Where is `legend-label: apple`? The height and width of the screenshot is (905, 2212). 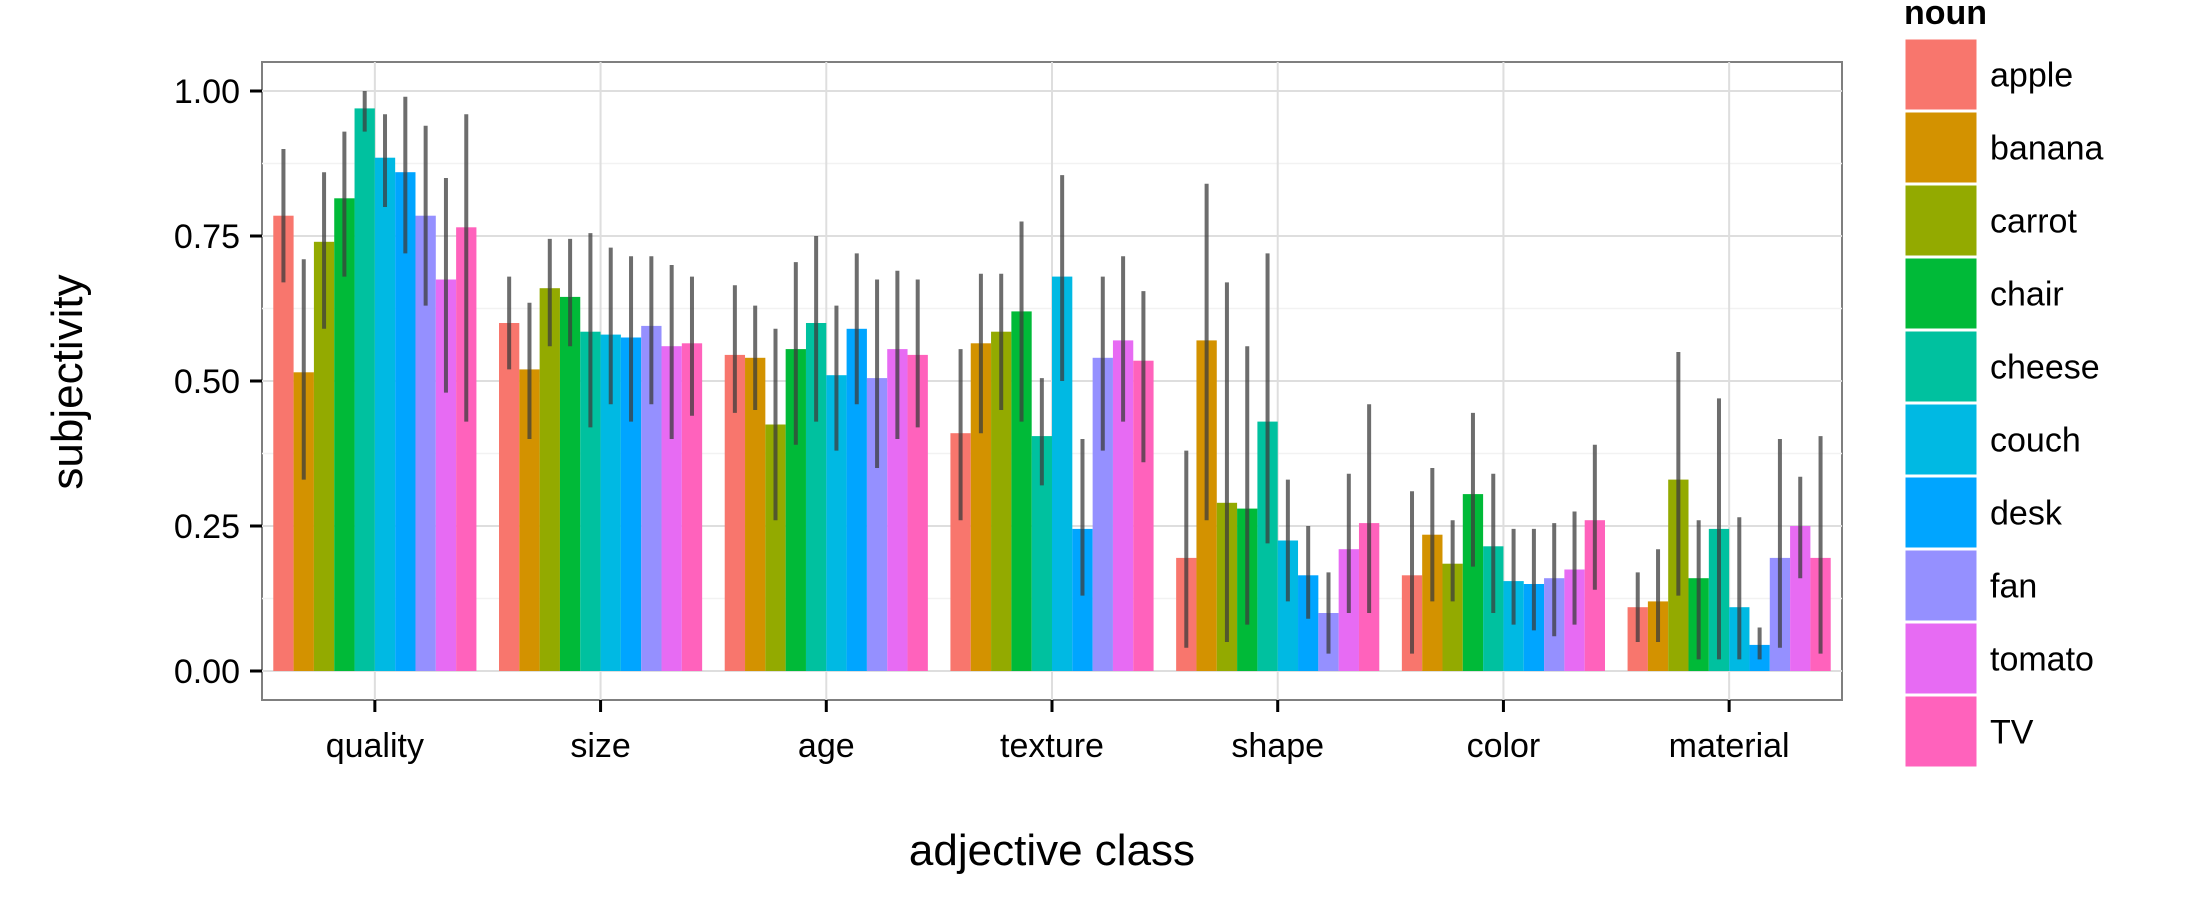
legend-label: apple is located at coordinates (2031, 76).